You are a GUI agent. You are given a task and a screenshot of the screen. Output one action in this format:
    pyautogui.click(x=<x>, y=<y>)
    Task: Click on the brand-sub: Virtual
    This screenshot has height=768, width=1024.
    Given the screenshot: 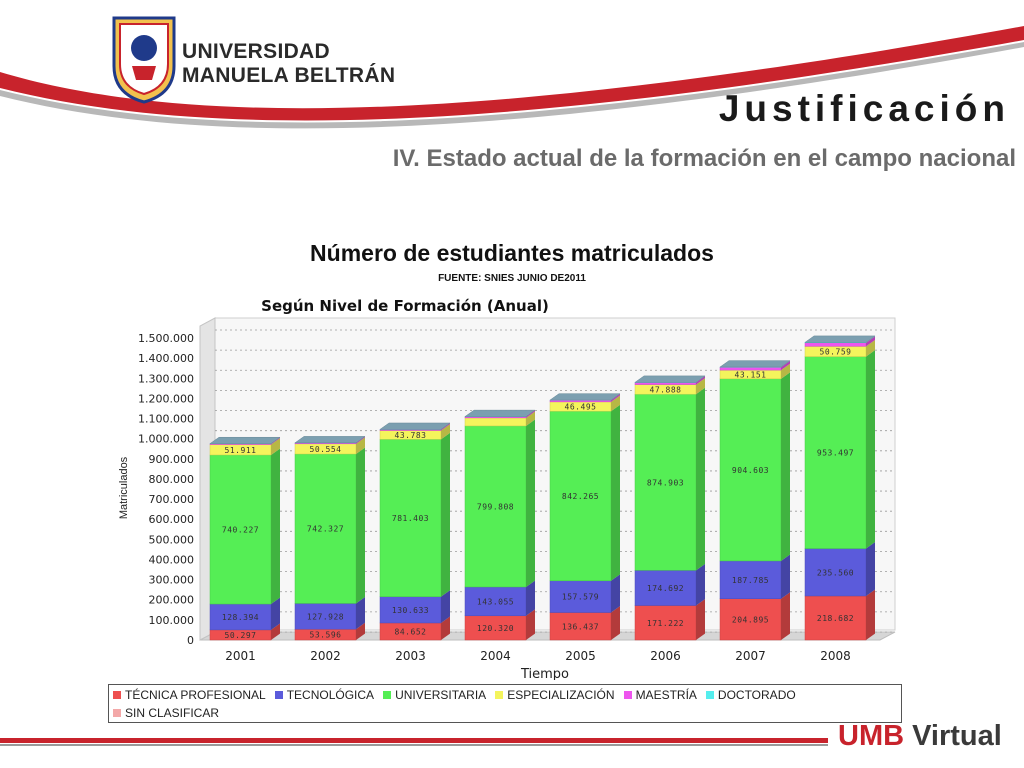 What is the action you would take?
    pyautogui.click(x=957, y=736)
    